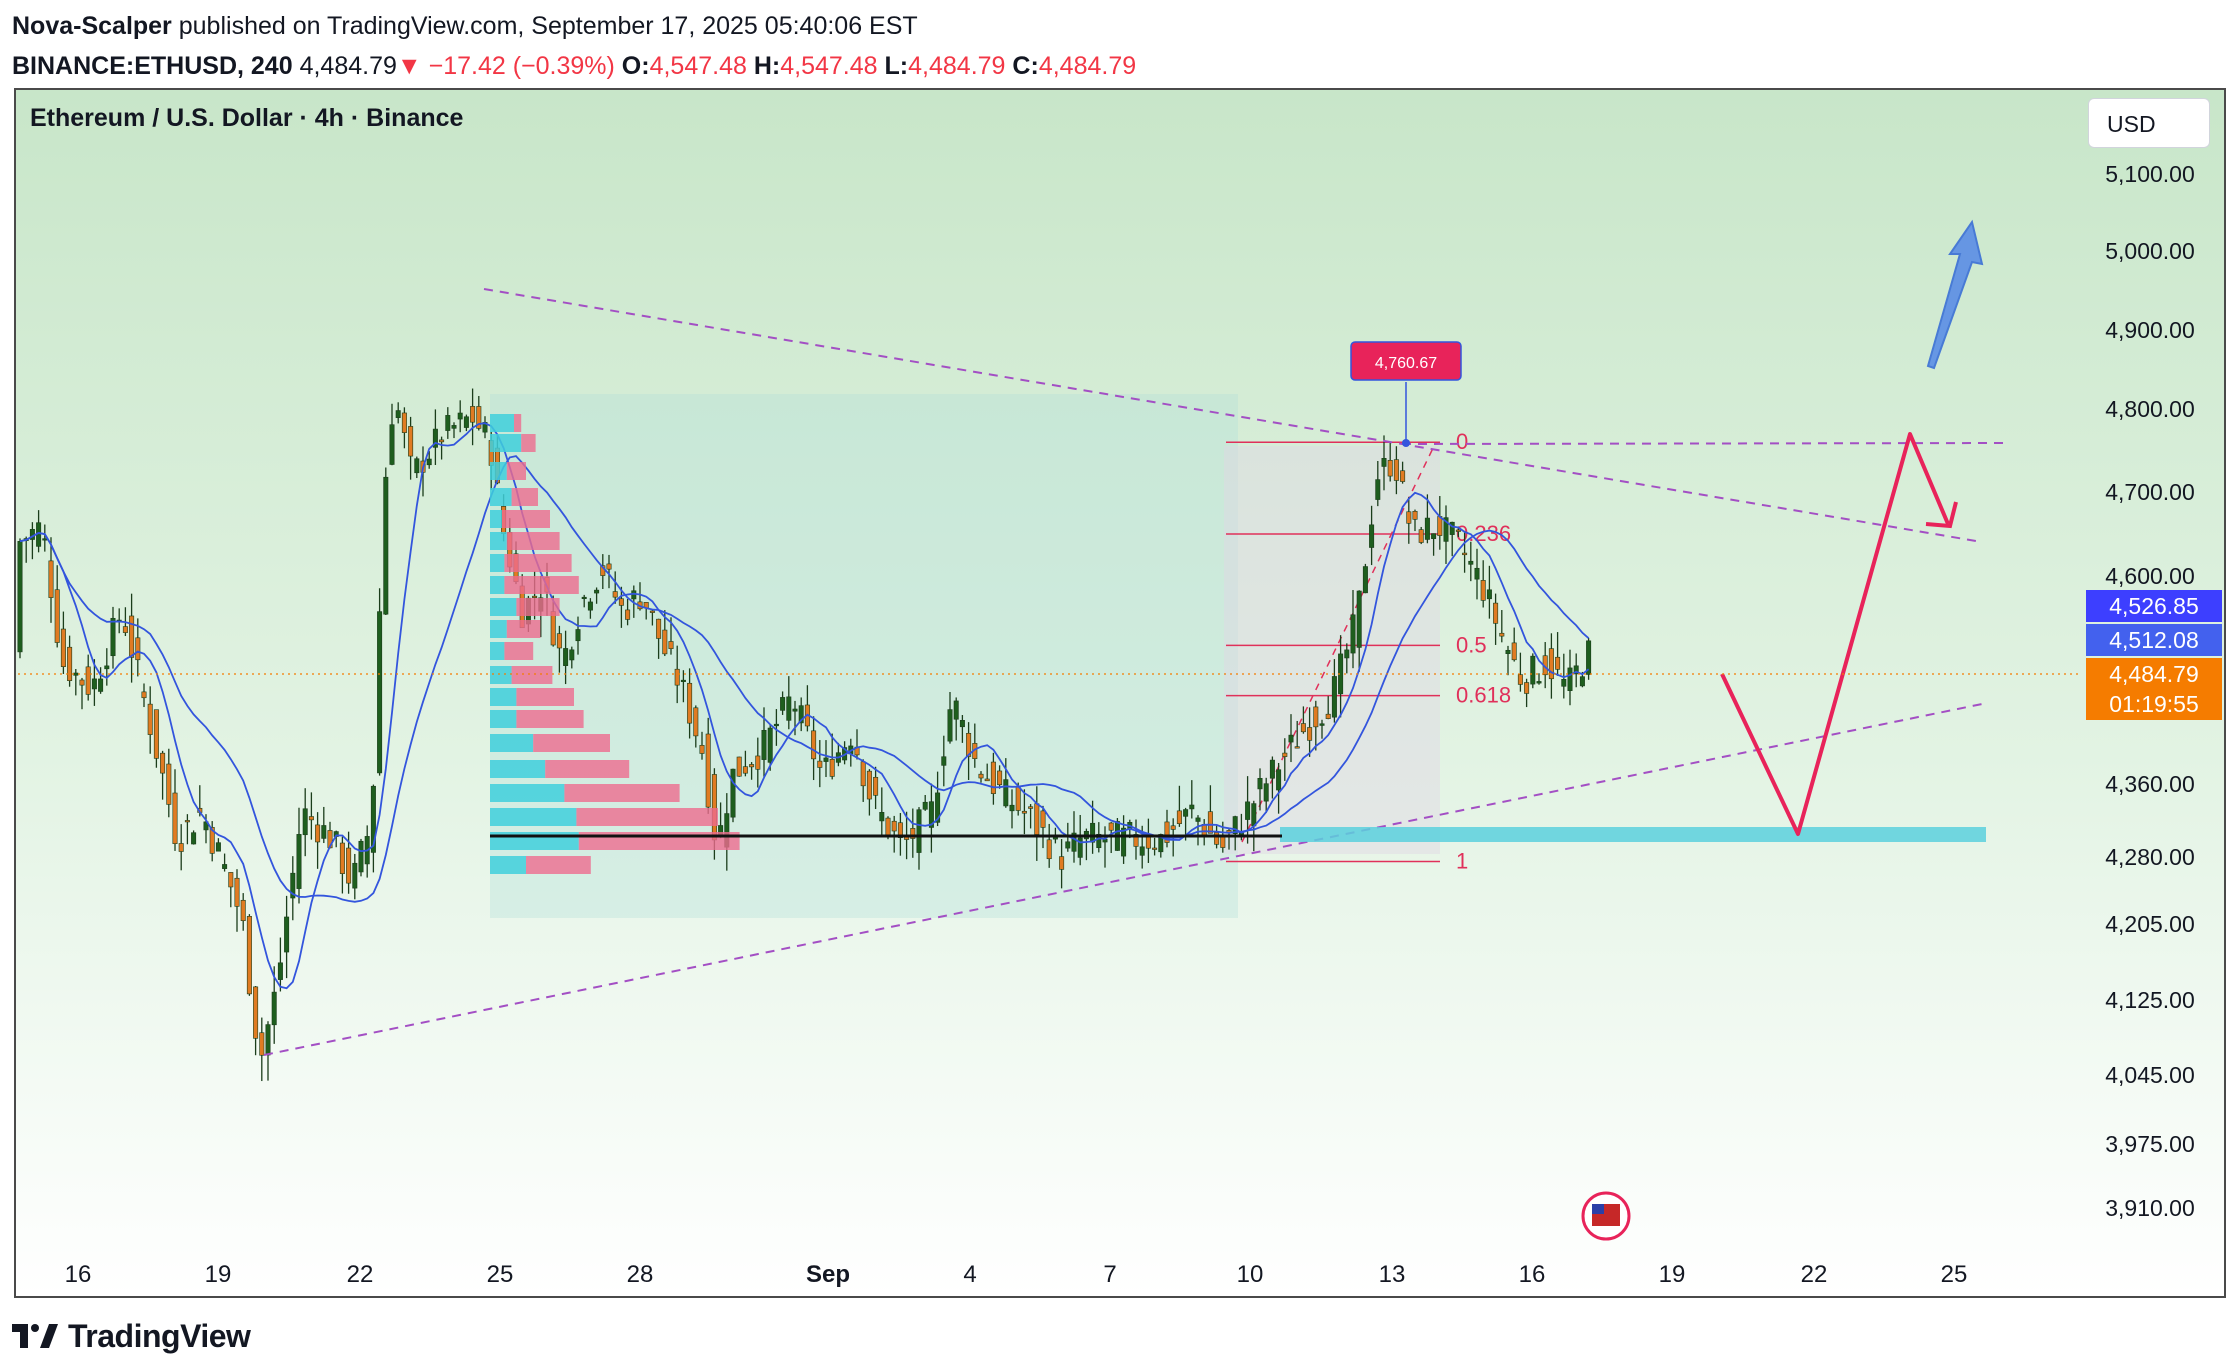  What do you see at coordinates (2150, 1075) in the screenshot?
I see `y-tick-label-10: 4,045.00` at bounding box center [2150, 1075].